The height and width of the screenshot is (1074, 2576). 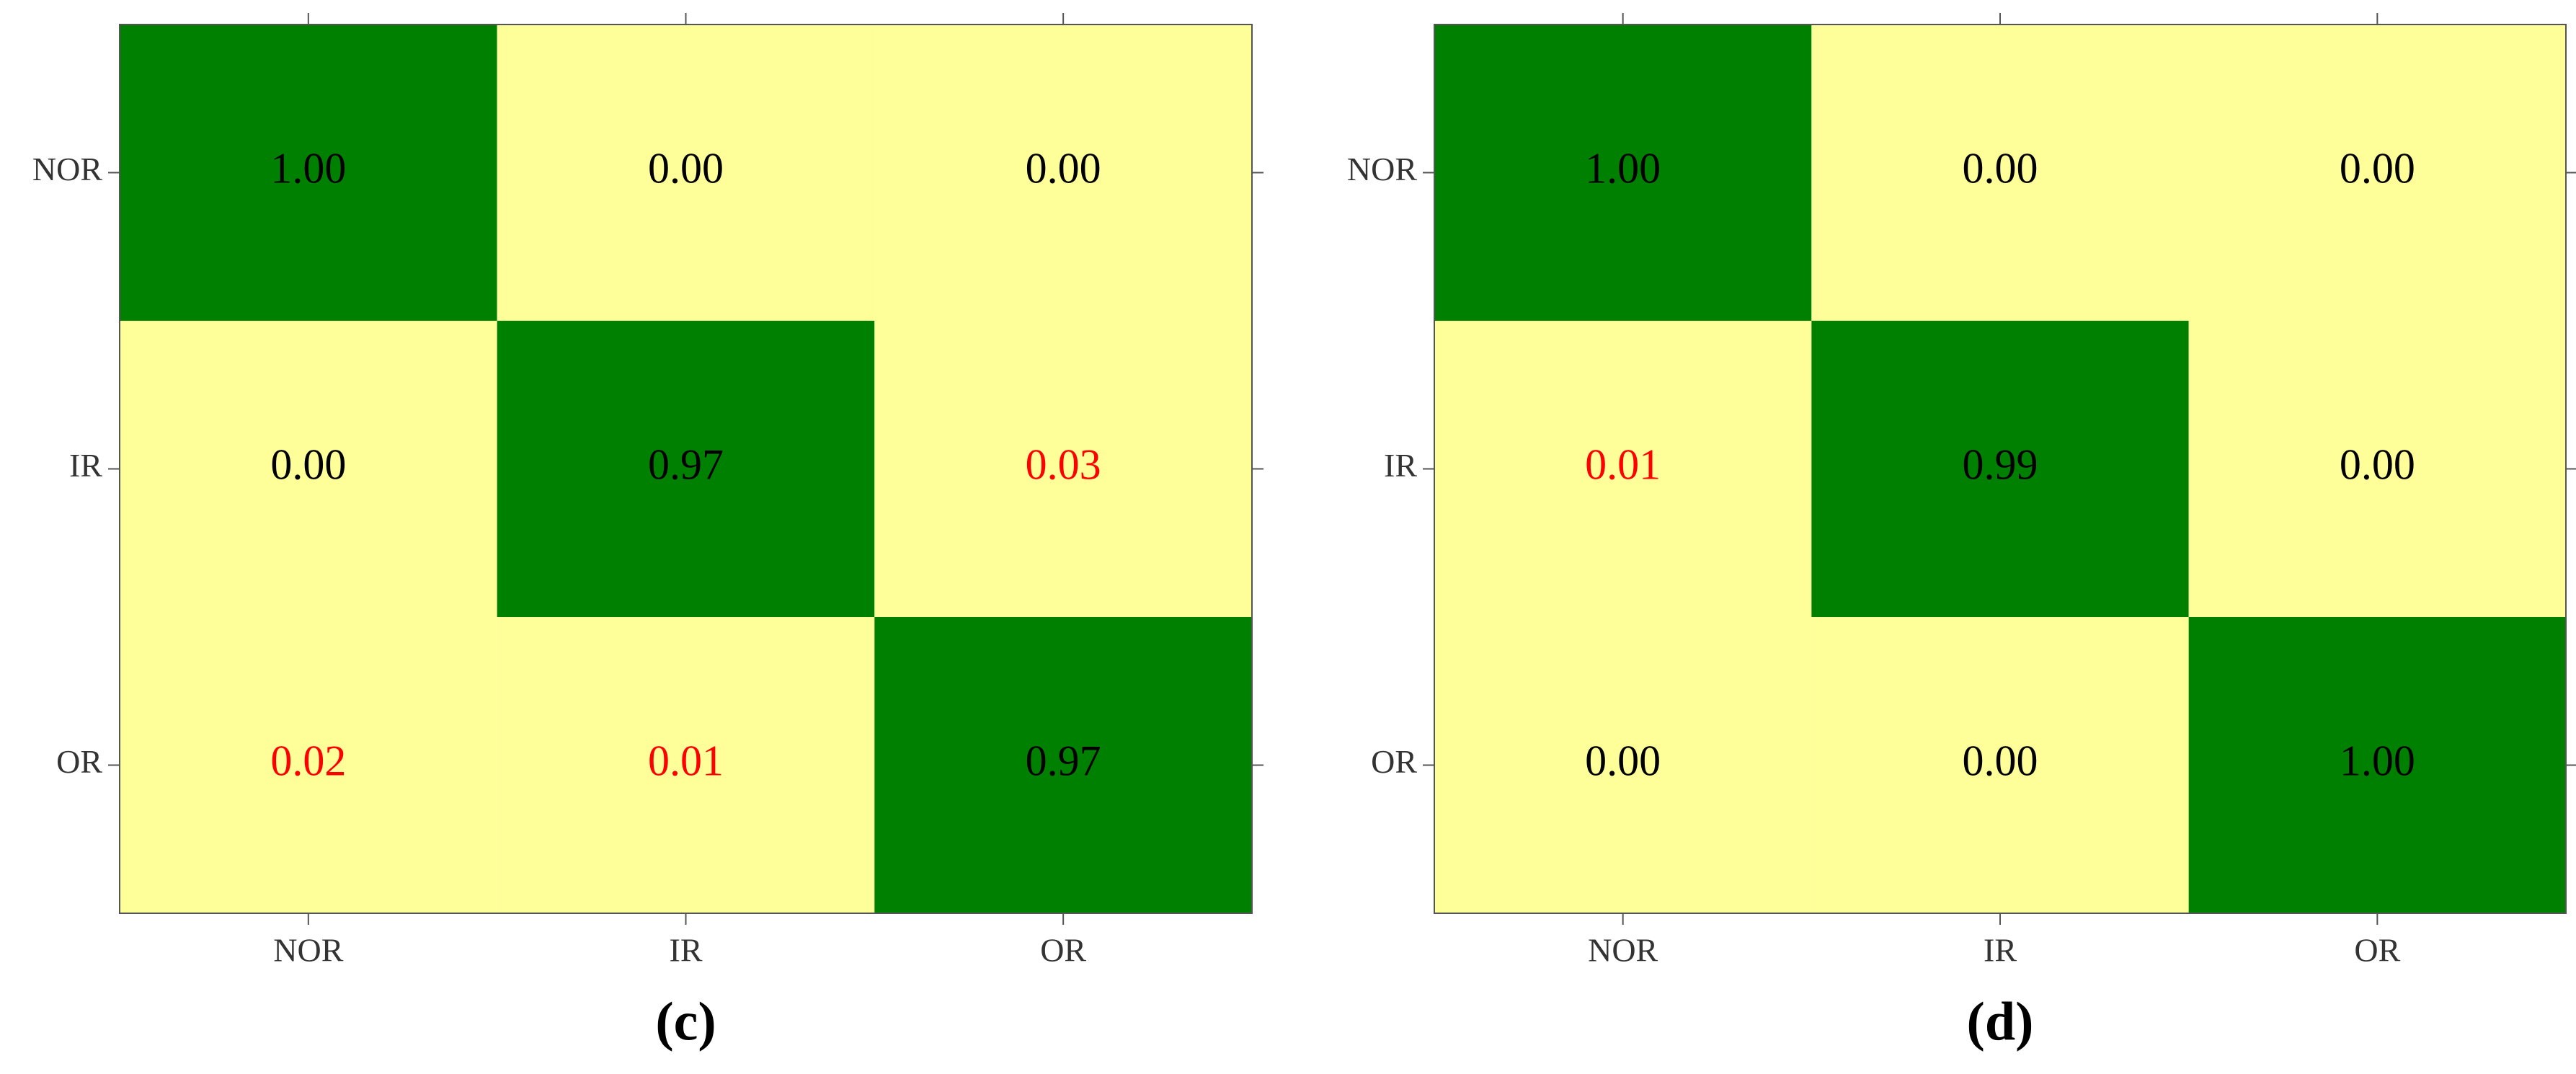 I want to click on cell-label: 0.03, so click(x=1063, y=464).